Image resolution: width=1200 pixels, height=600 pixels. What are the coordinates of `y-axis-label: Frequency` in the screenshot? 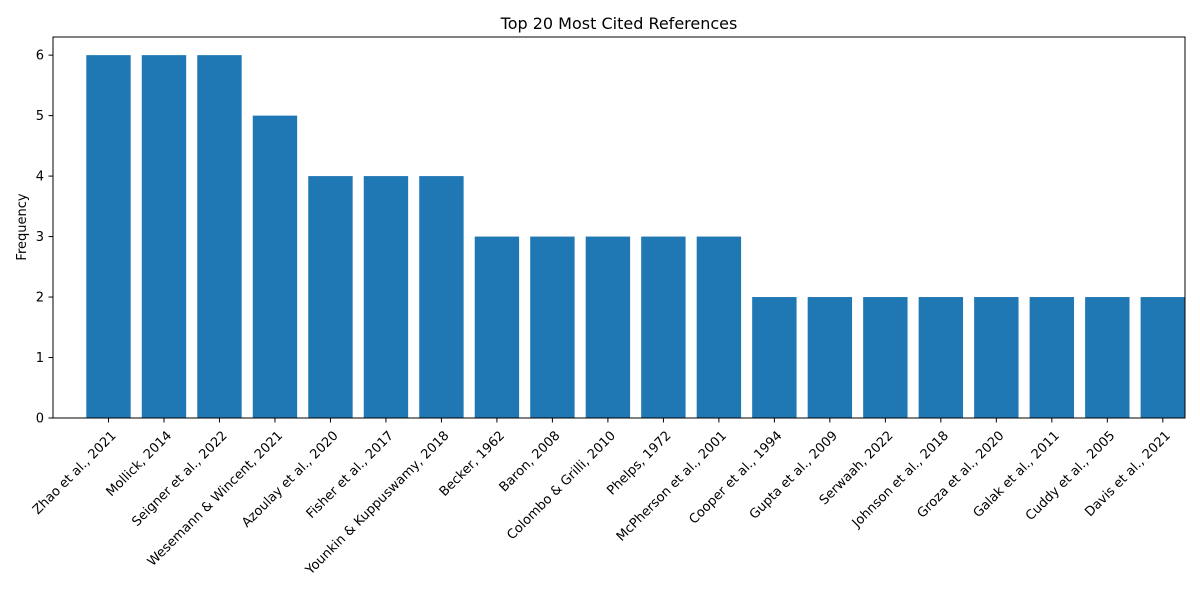 It's located at (22, 226).